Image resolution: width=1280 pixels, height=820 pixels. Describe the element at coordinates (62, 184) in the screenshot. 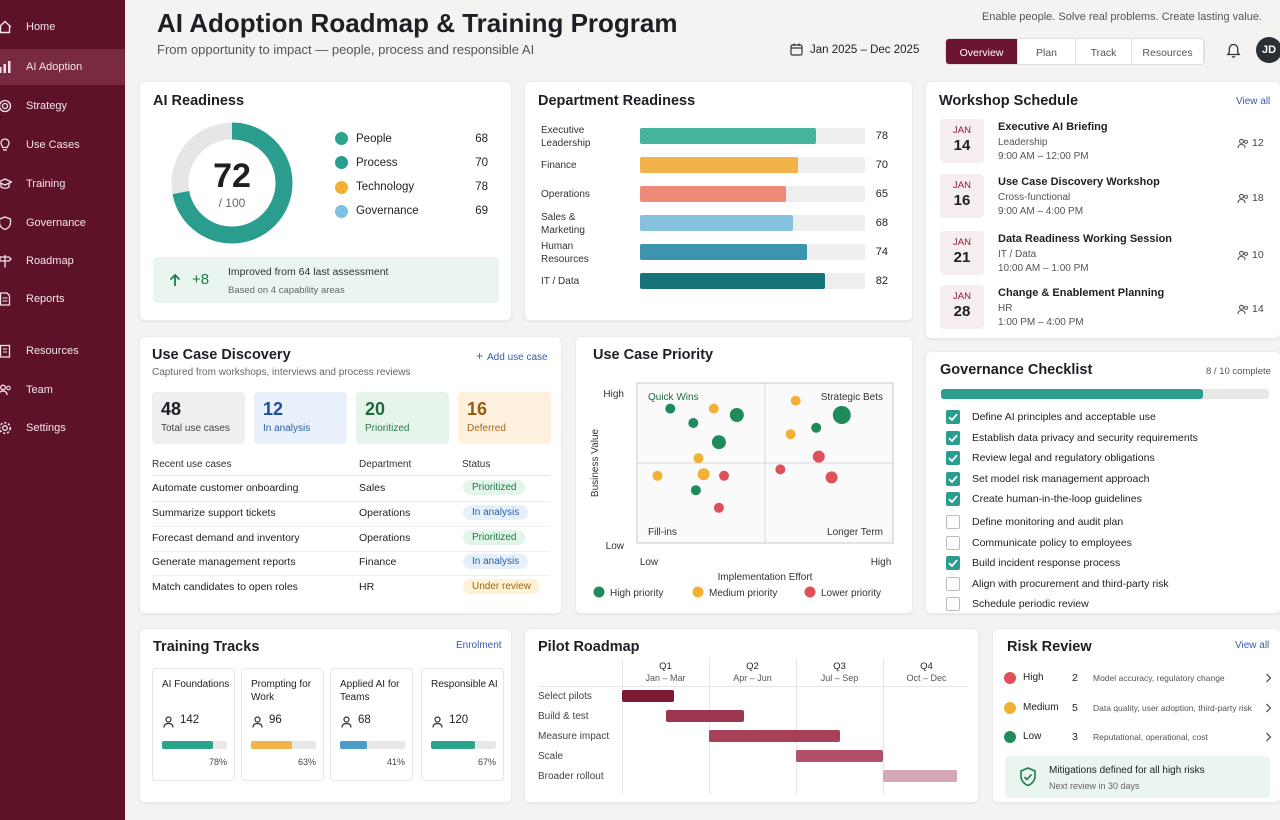

I see `sidebar-item-training: Training` at that location.